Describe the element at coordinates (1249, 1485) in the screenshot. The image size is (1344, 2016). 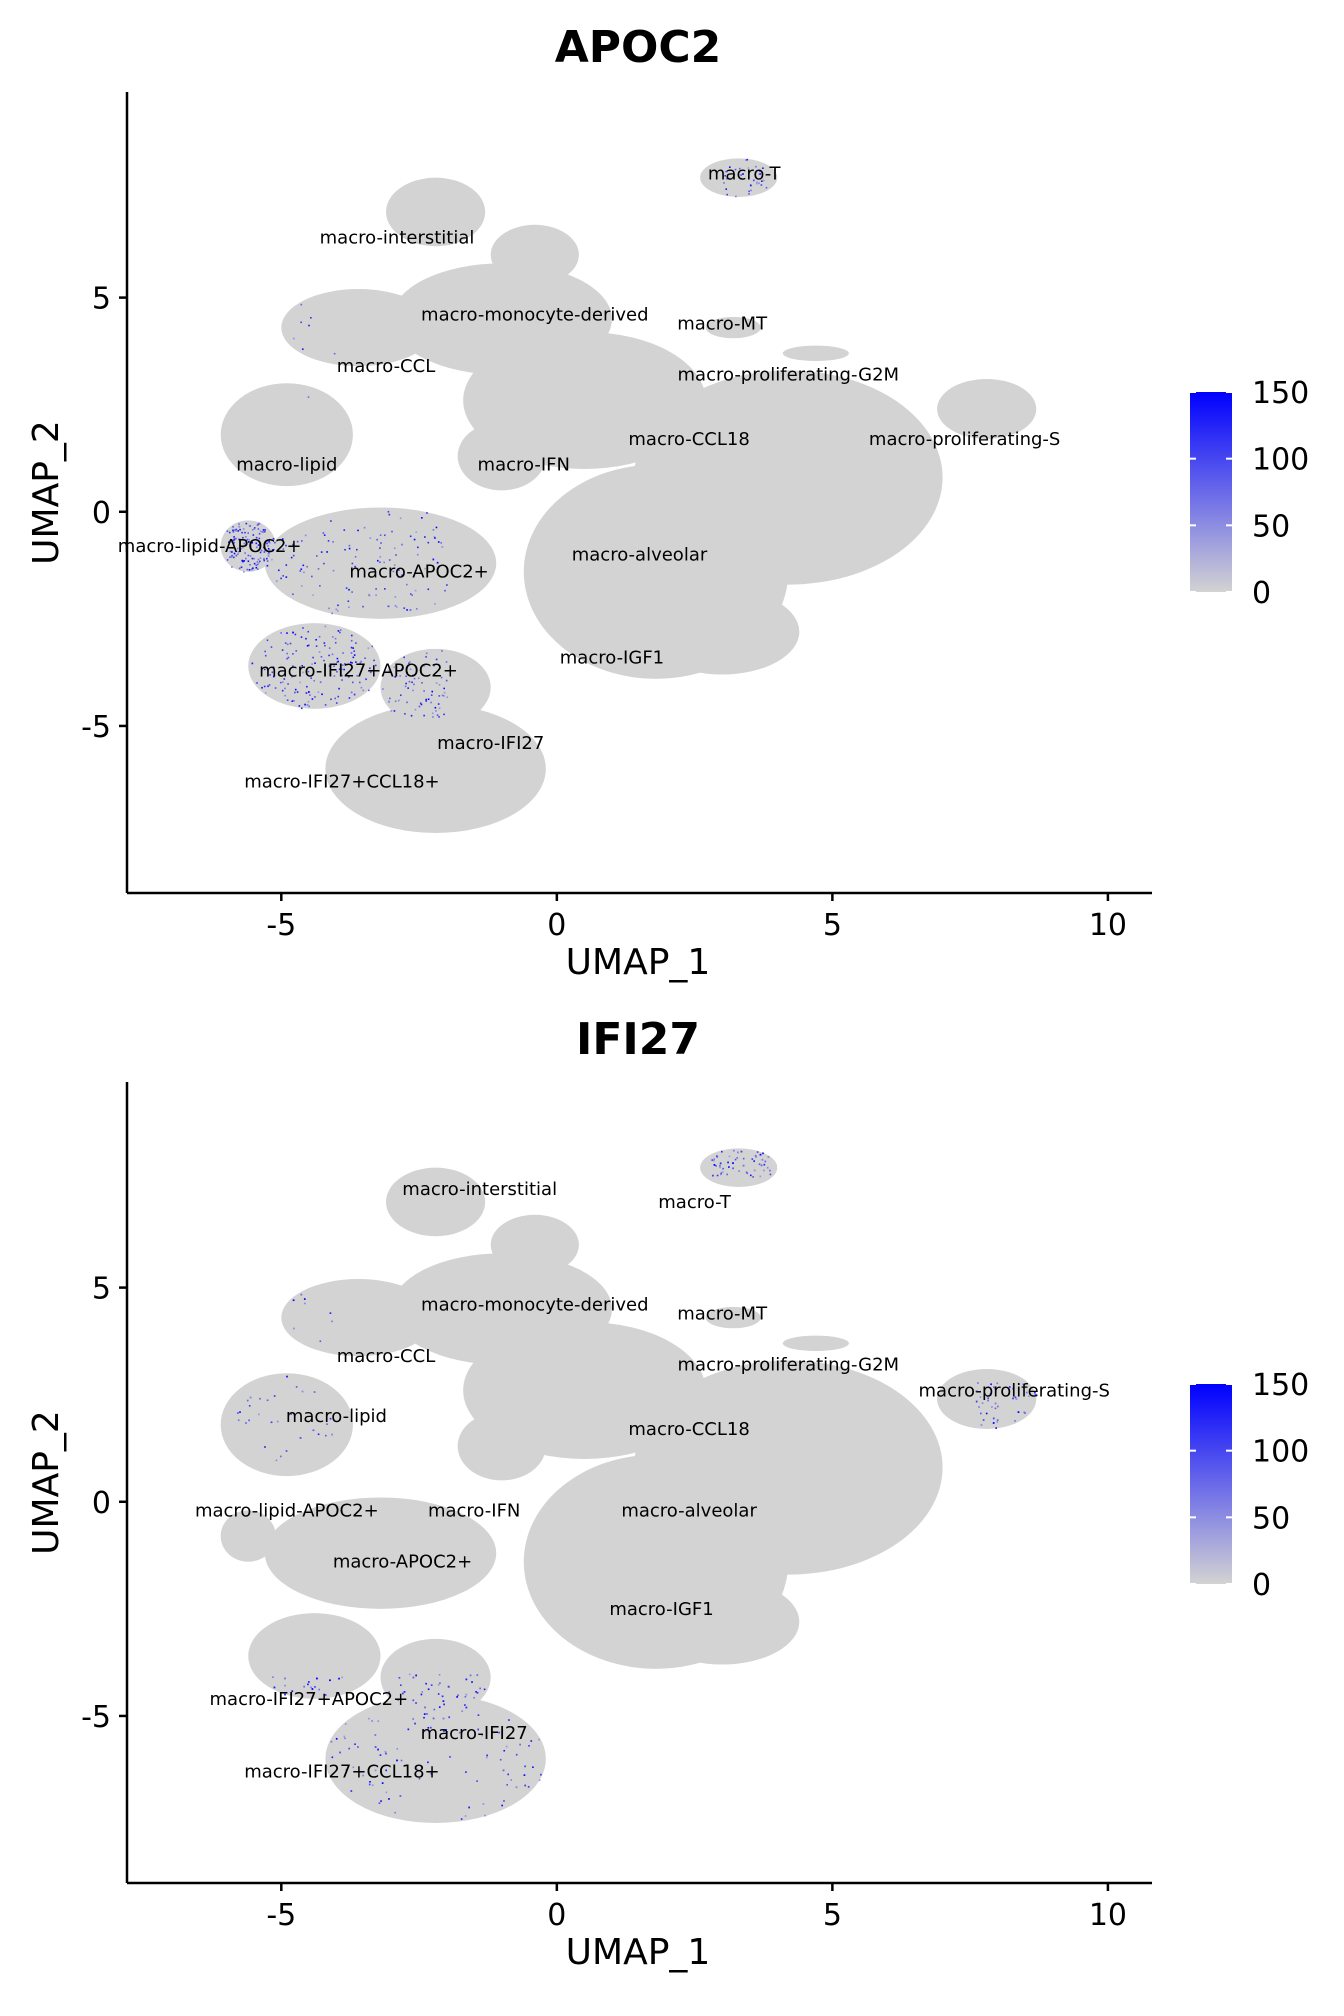
I see `color-legend: 0 50 100 150` at that location.